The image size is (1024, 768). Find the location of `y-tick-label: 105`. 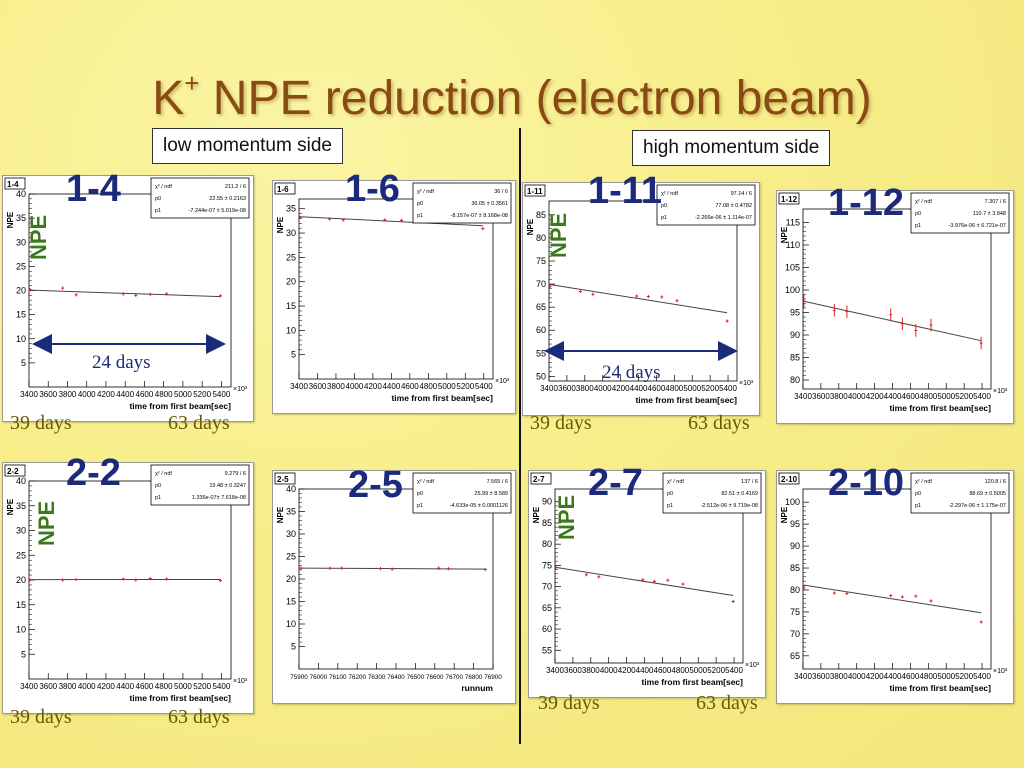

y-tick-label: 105 is located at coordinates (792, 268).